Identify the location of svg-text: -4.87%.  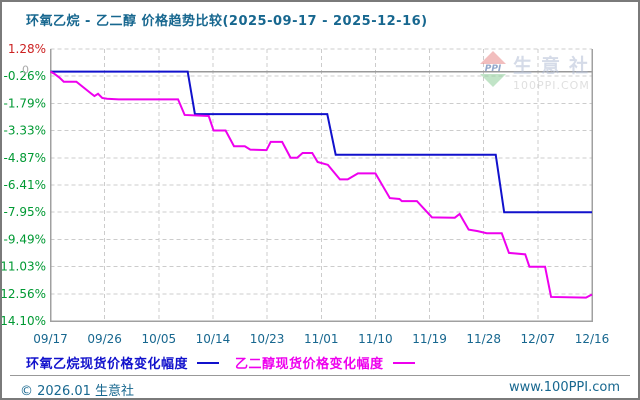
(25, 158).